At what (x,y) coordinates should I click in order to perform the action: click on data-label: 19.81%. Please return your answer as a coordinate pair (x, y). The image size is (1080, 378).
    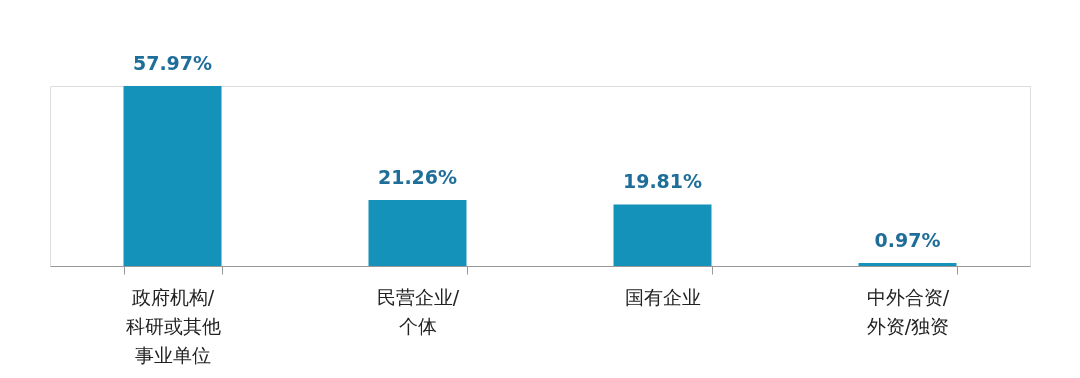
    Looking at the image, I should click on (662, 181).